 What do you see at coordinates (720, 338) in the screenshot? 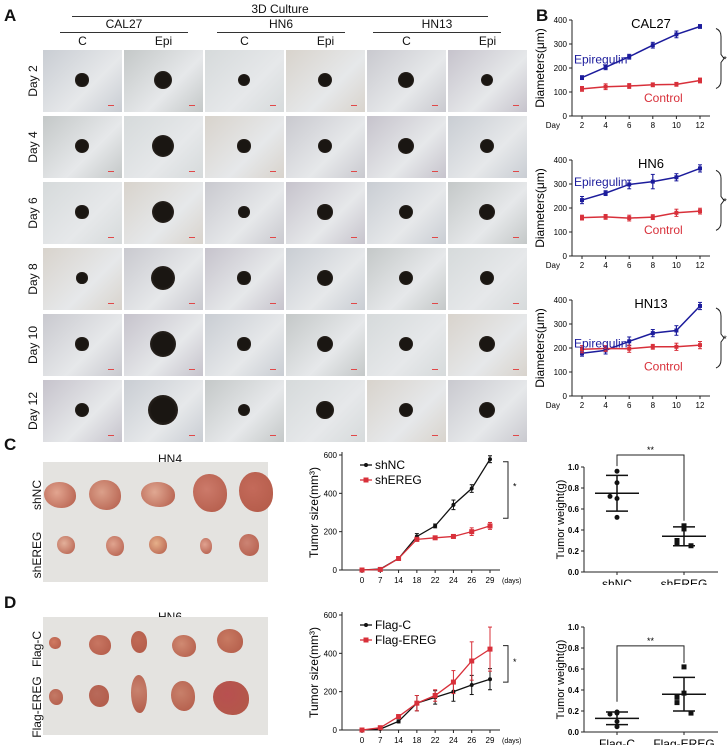
I see `significance-bracket` at bounding box center [720, 338].